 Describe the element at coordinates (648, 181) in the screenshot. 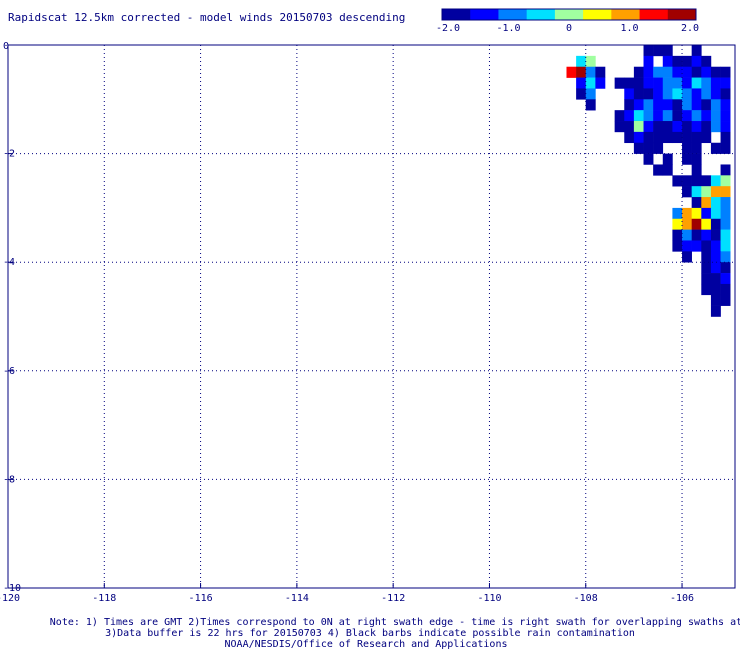

I see `wind-cells` at that location.